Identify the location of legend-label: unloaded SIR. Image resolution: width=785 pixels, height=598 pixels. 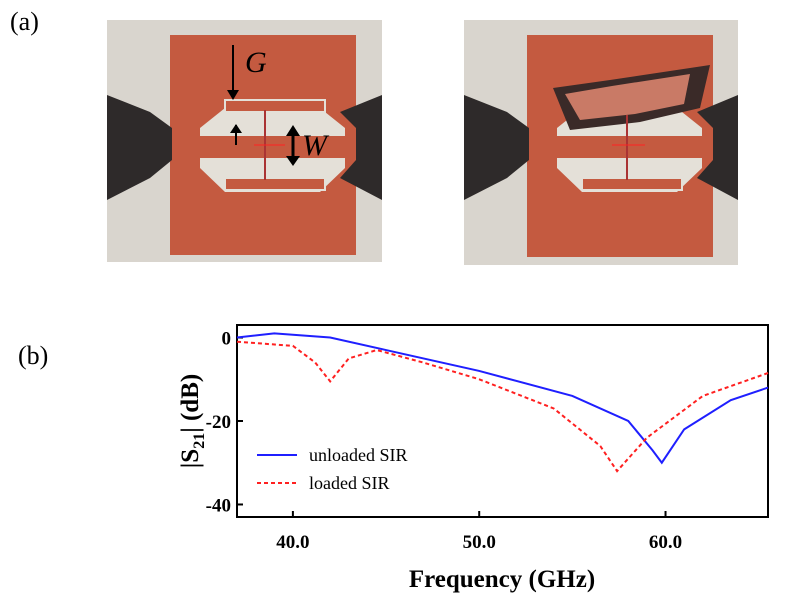
(358, 455).